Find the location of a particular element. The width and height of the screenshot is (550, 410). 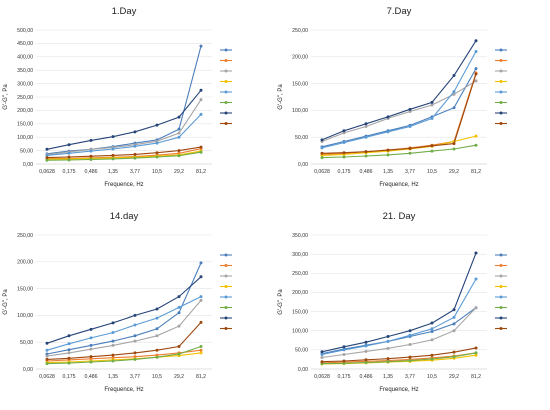

y-tick-label: 250,00 is located at coordinates (25, 236).